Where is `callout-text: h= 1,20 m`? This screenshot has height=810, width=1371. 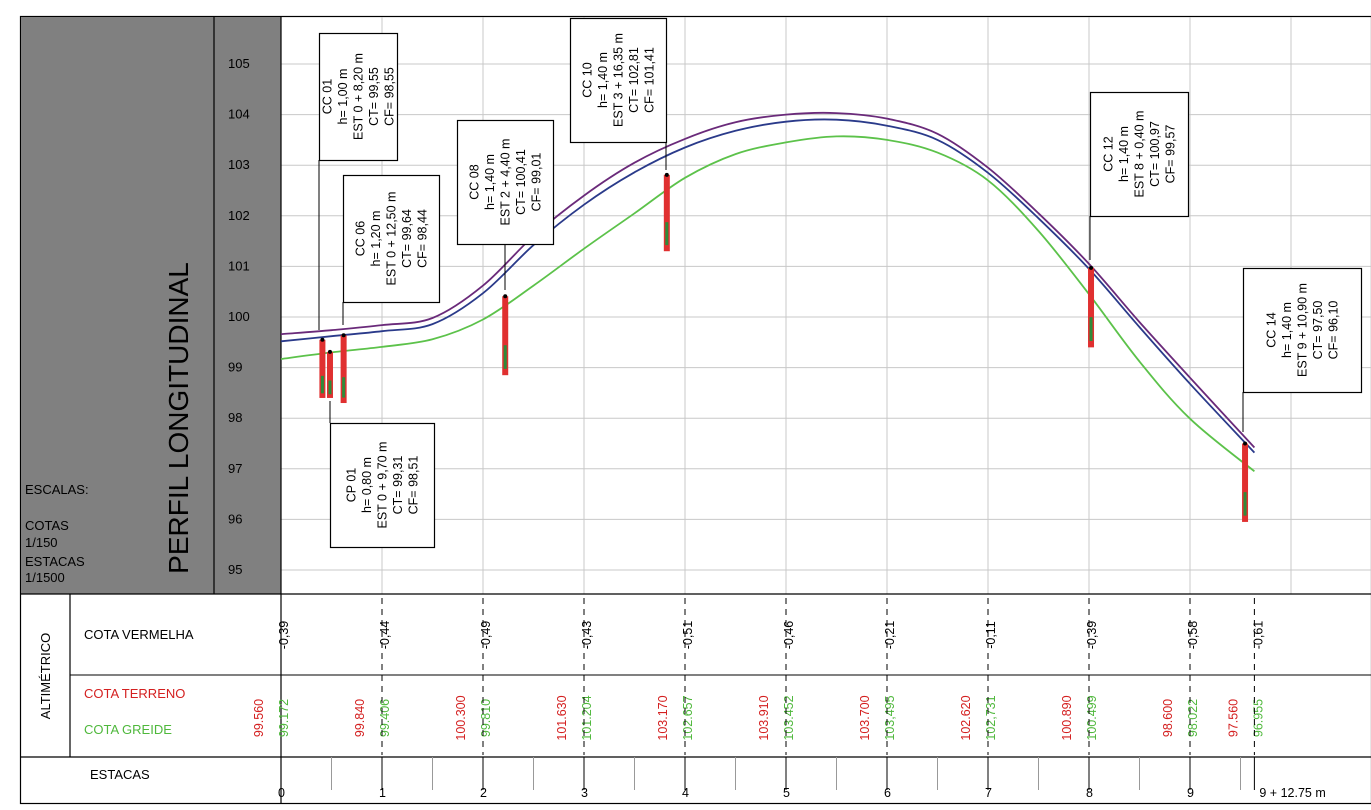
callout-text: h= 1,20 m is located at coordinates (376, 239).